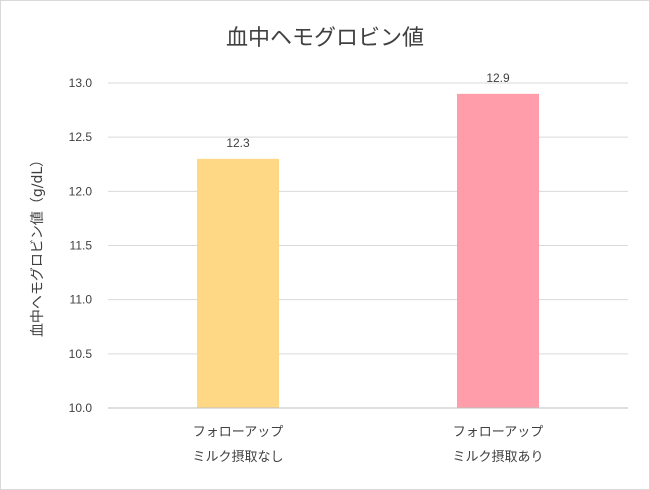 Image resolution: width=650 pixels, height=490 pixels. What do you see at coordinates (237, 457) in the screenshot?
I see `x-category-label: ミルク摂取なし` at bounding box center [237, 457].